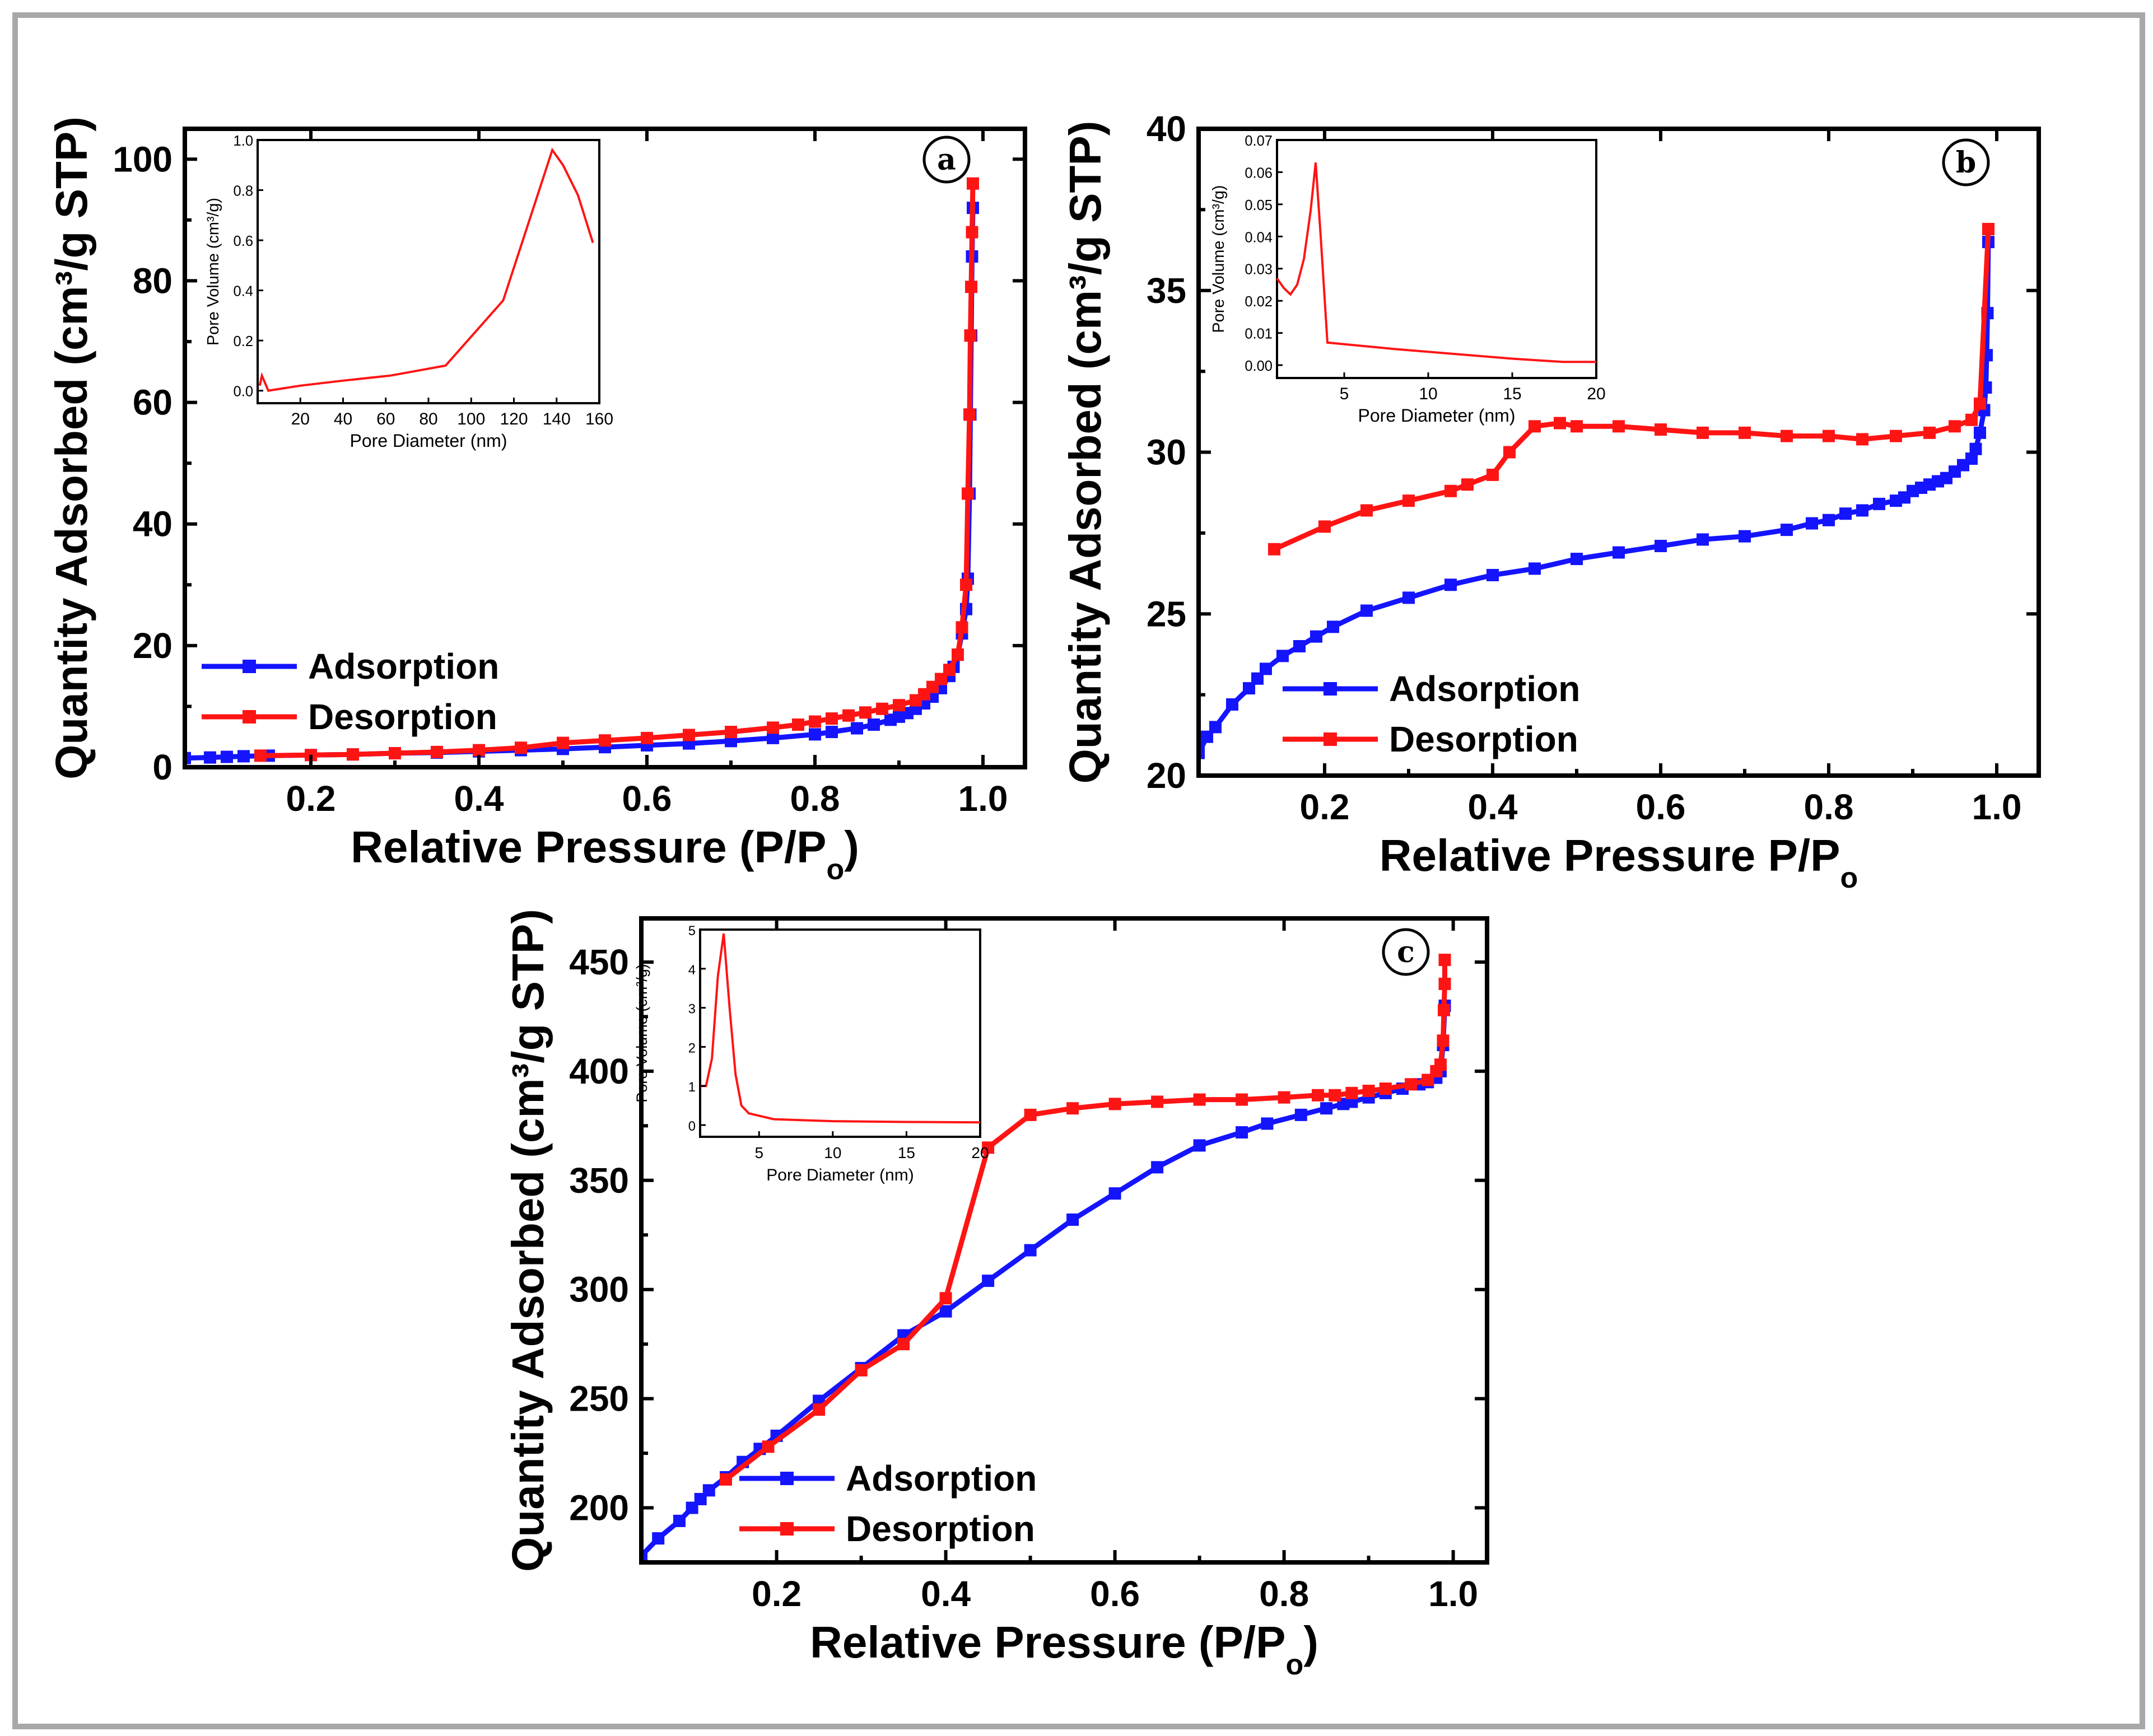 The image size is (2153, 1736). Describe the element at coordinates (1331, 739) in the screenshot. I see `legend-marker-desorption` at that location.